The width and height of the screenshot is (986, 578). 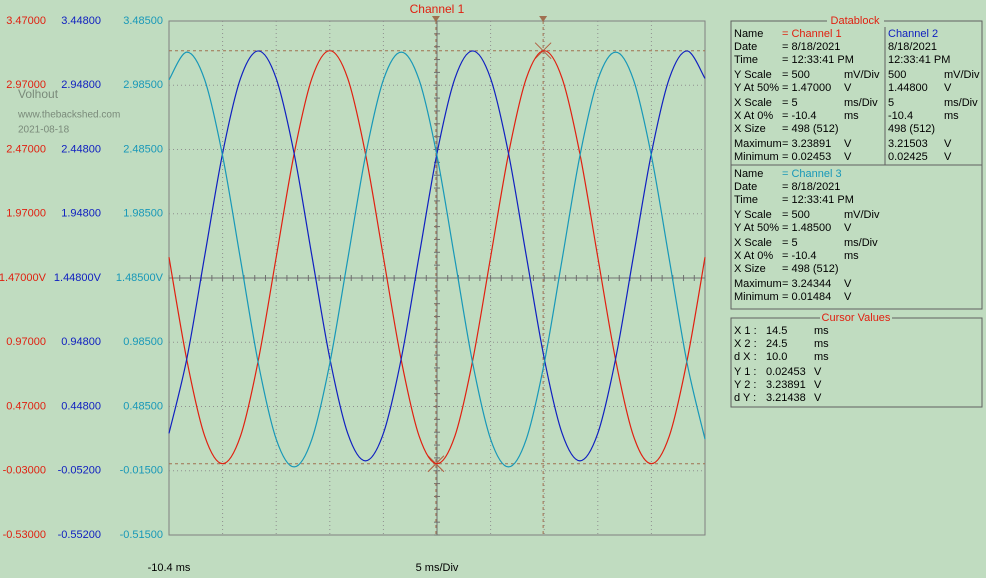 What do you see at coordinates (81, 214) in the screenshot?
I see `y-tick-label: 1.94800` at bounding box center [81, 214].